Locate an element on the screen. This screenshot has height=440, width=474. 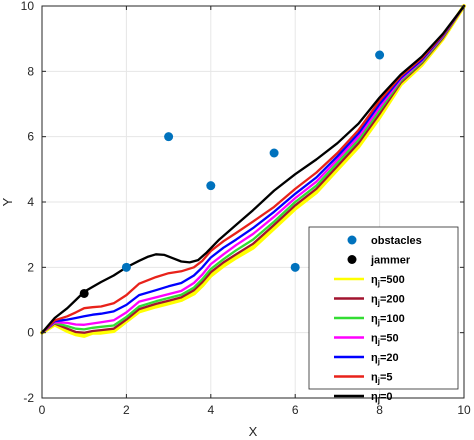
legend-series-label: ηj=5 is located at coordinates (382, 379).